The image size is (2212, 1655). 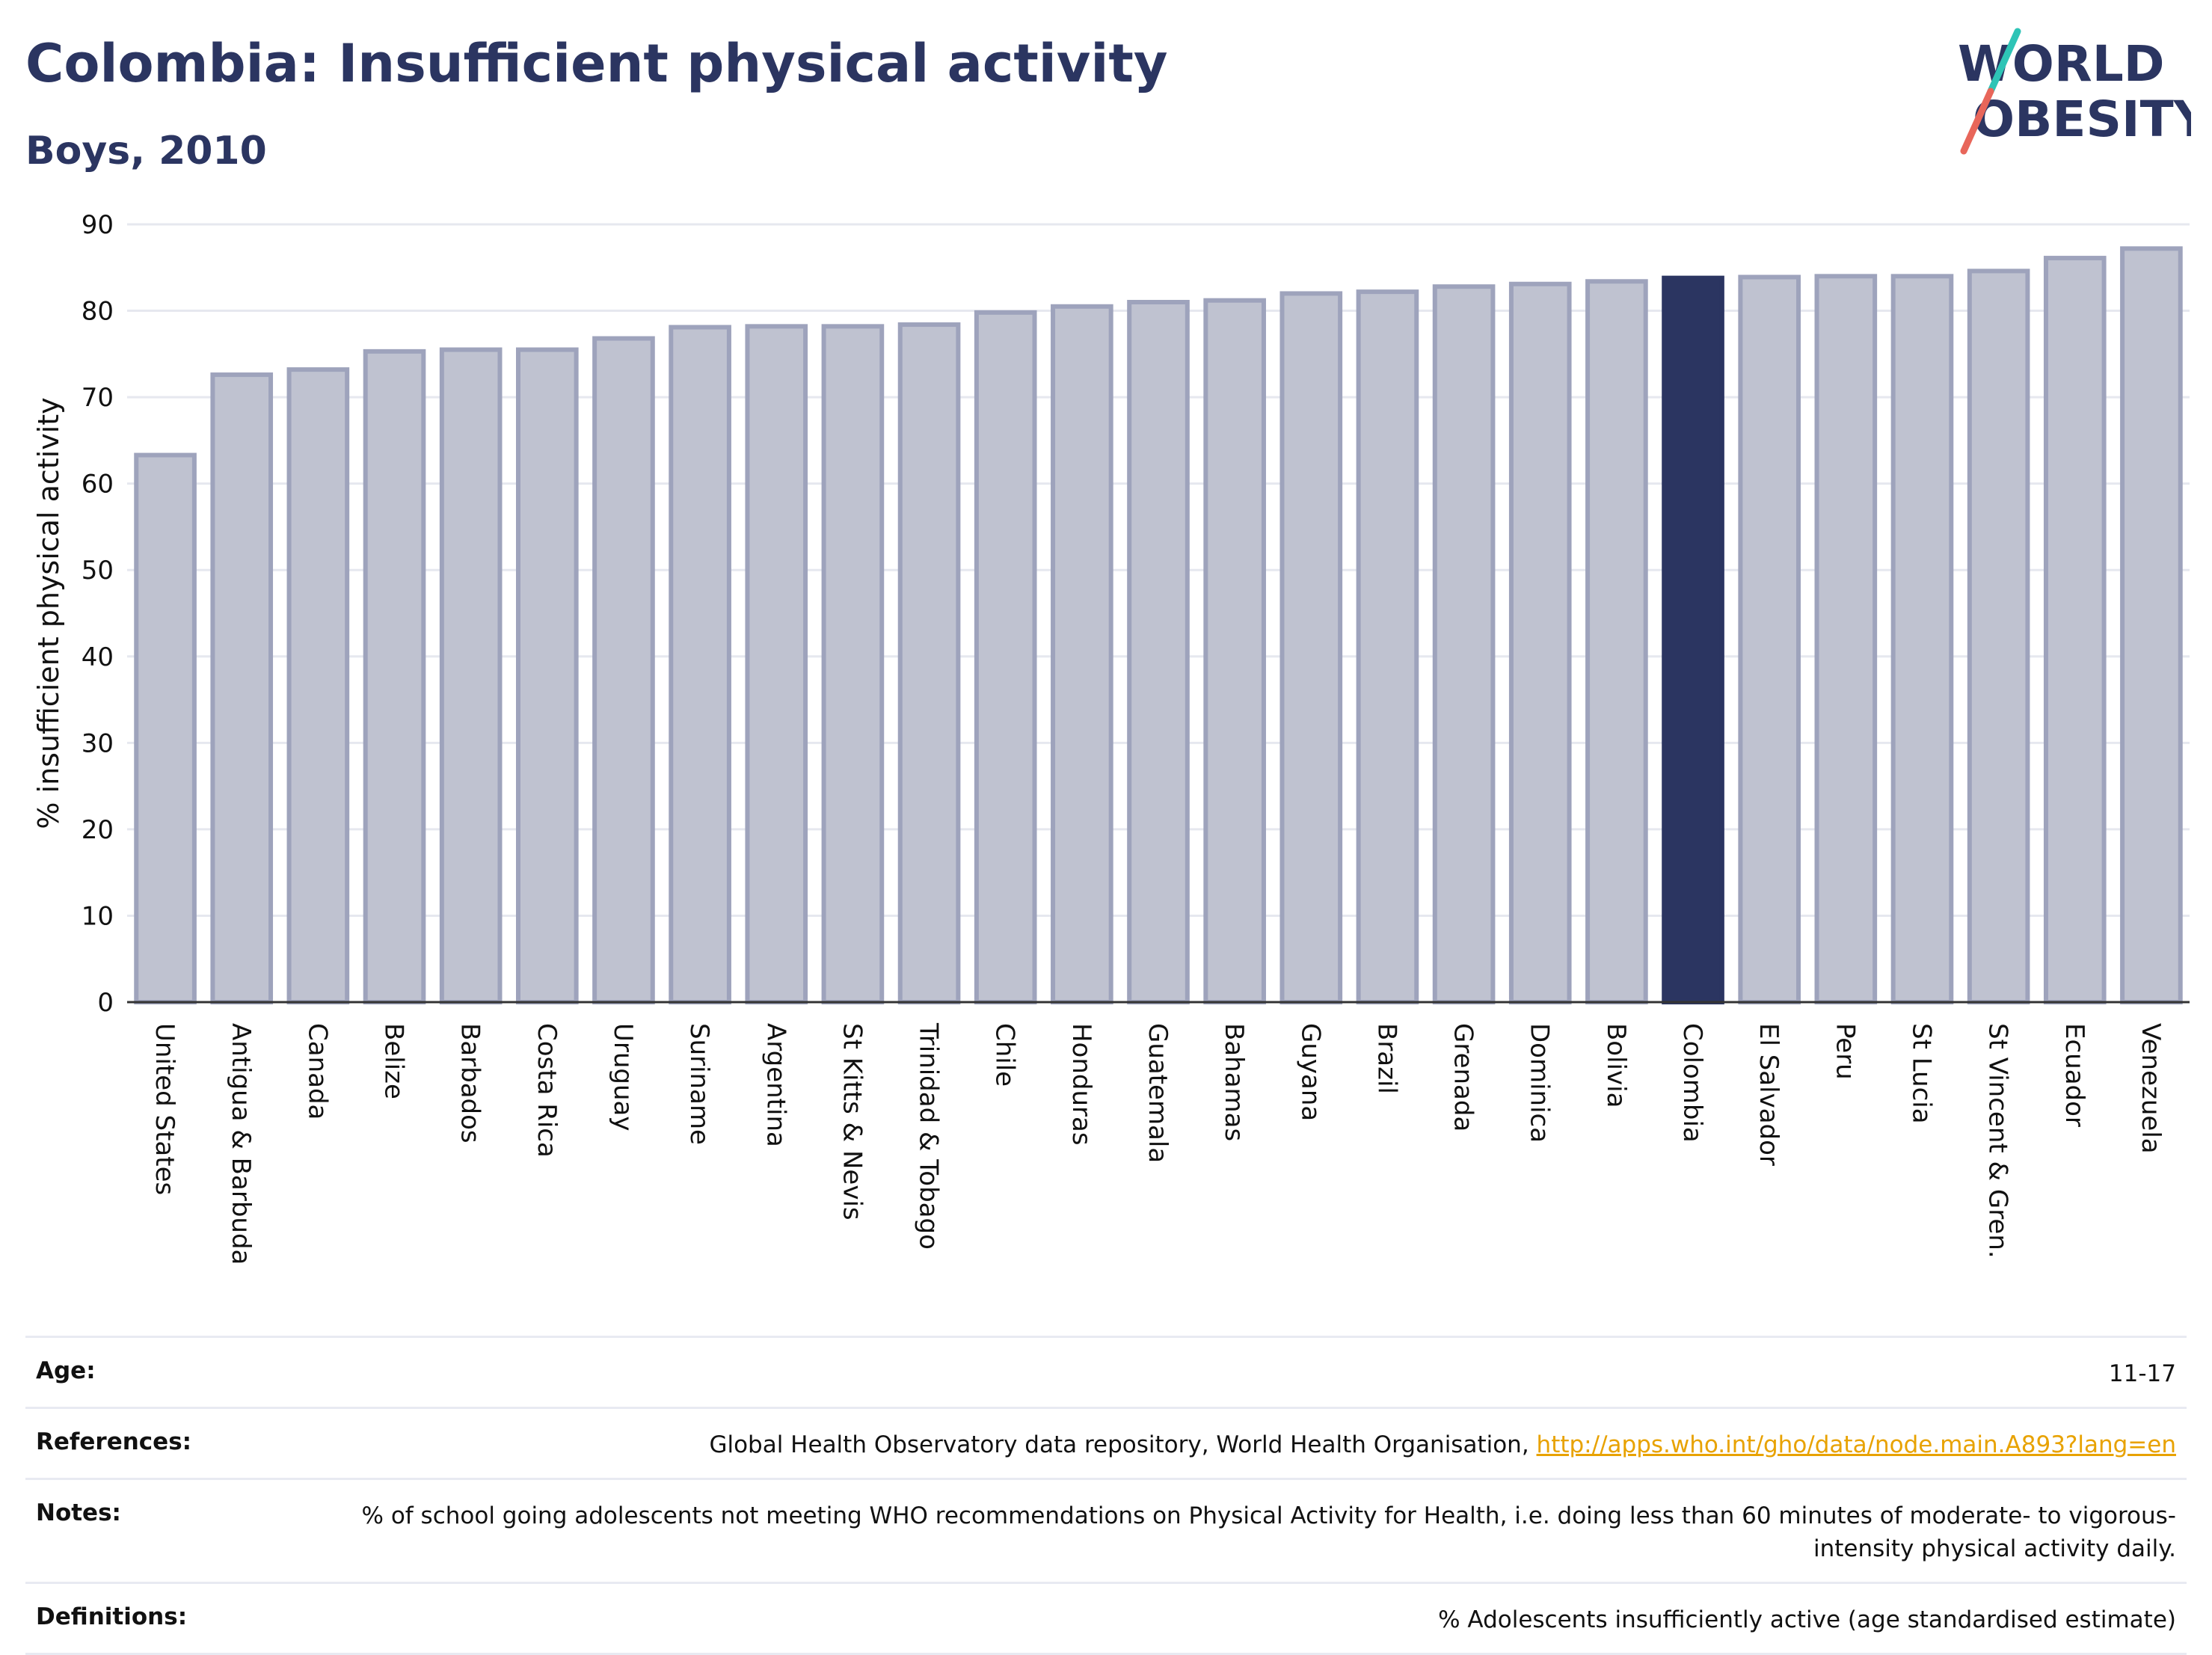 What do you see at coordinates (547, 675) in the screenshot?
I see `bar-costa-rica` at bounding box center [547, 675].